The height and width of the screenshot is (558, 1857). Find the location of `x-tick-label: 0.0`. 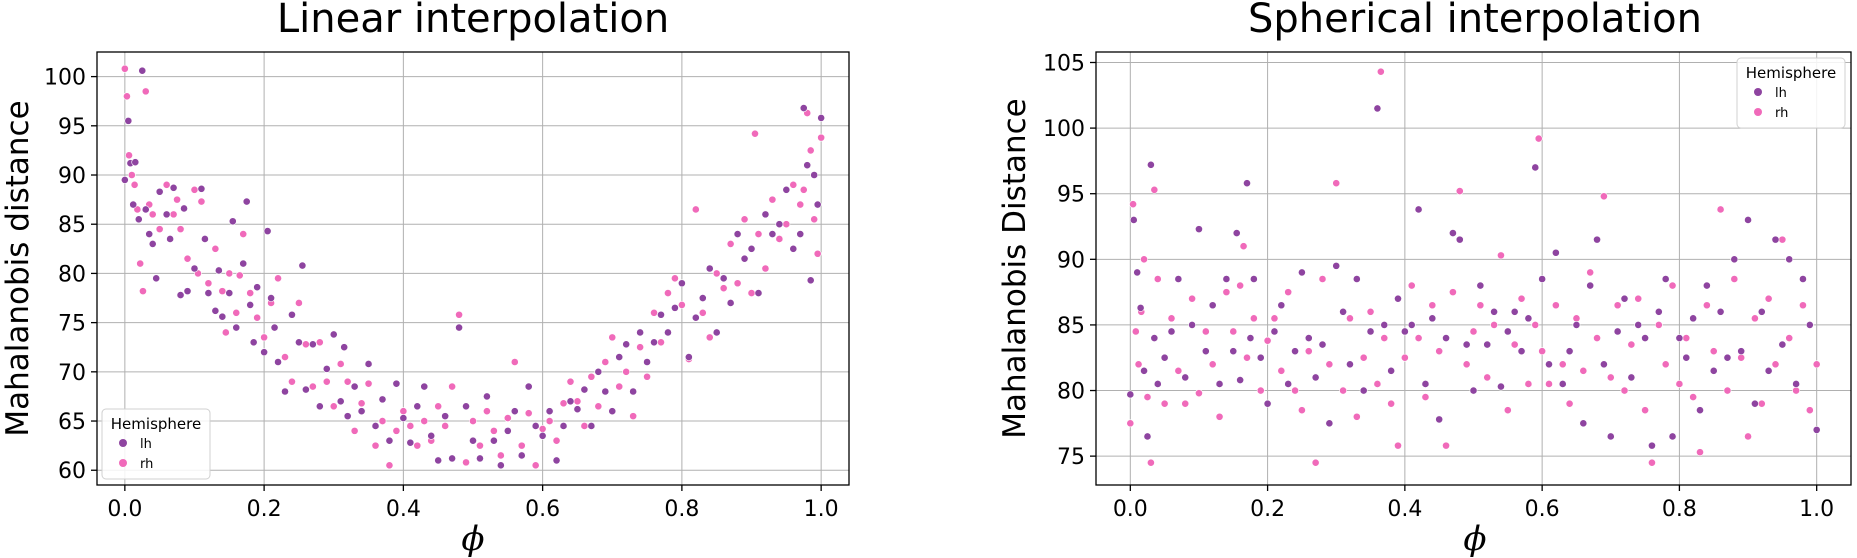

x-tick-label: 0.0 is located at coordinates (1130, 509).